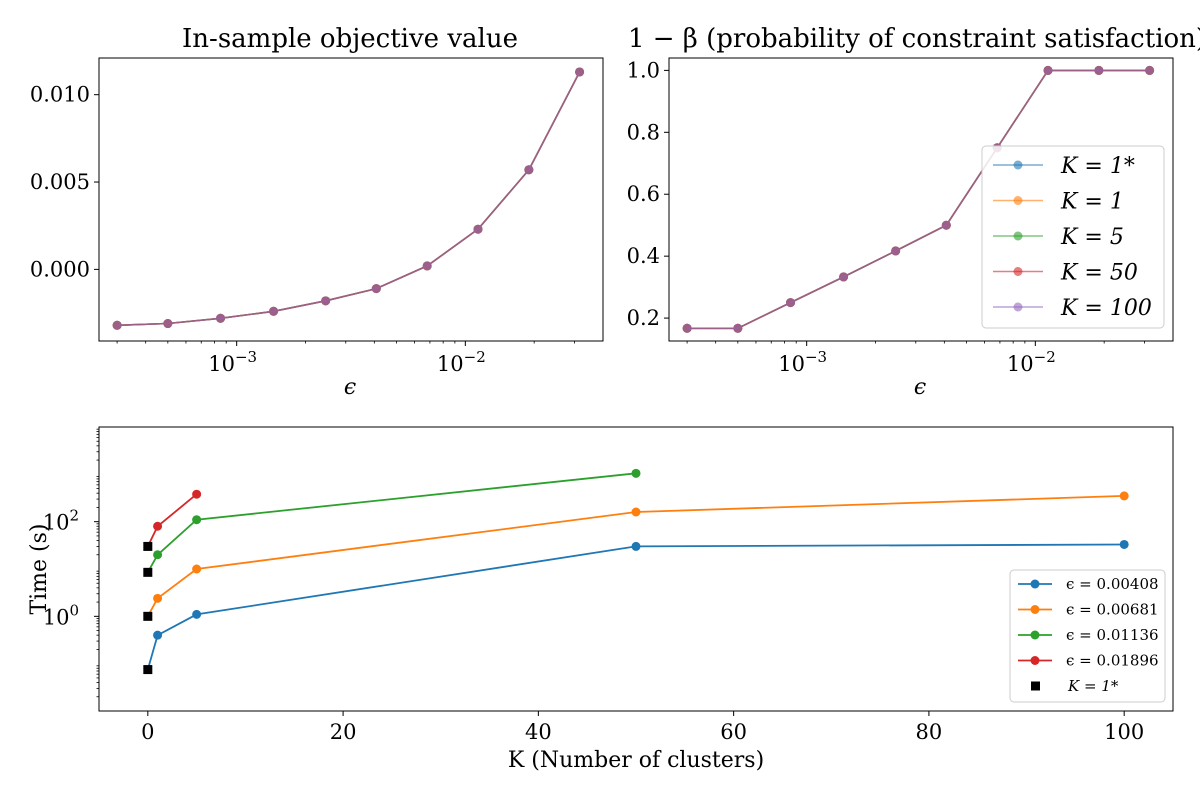  Describe the element at coordinates (1035, 686) in the screenshot. I see `time-legend-square-marker` at that location.